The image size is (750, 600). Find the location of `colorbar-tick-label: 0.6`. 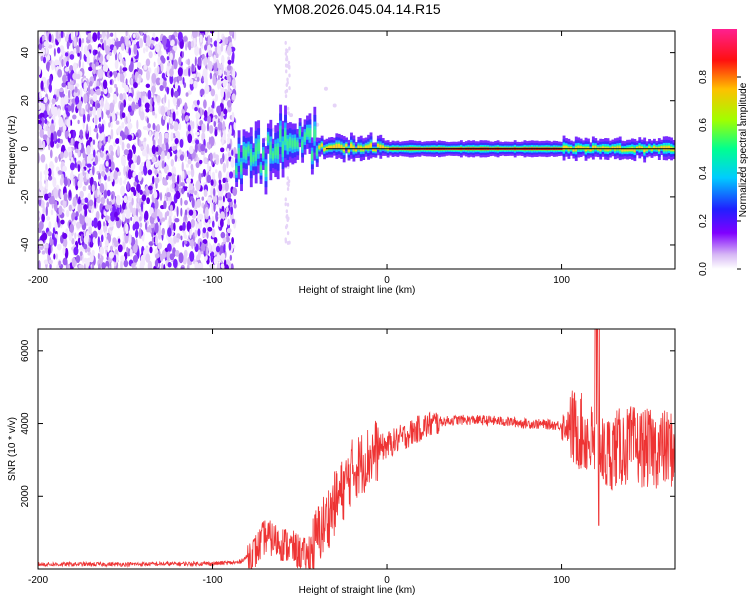

colorbar-tick-label: 0.6 is located at coordinates (703, 125).